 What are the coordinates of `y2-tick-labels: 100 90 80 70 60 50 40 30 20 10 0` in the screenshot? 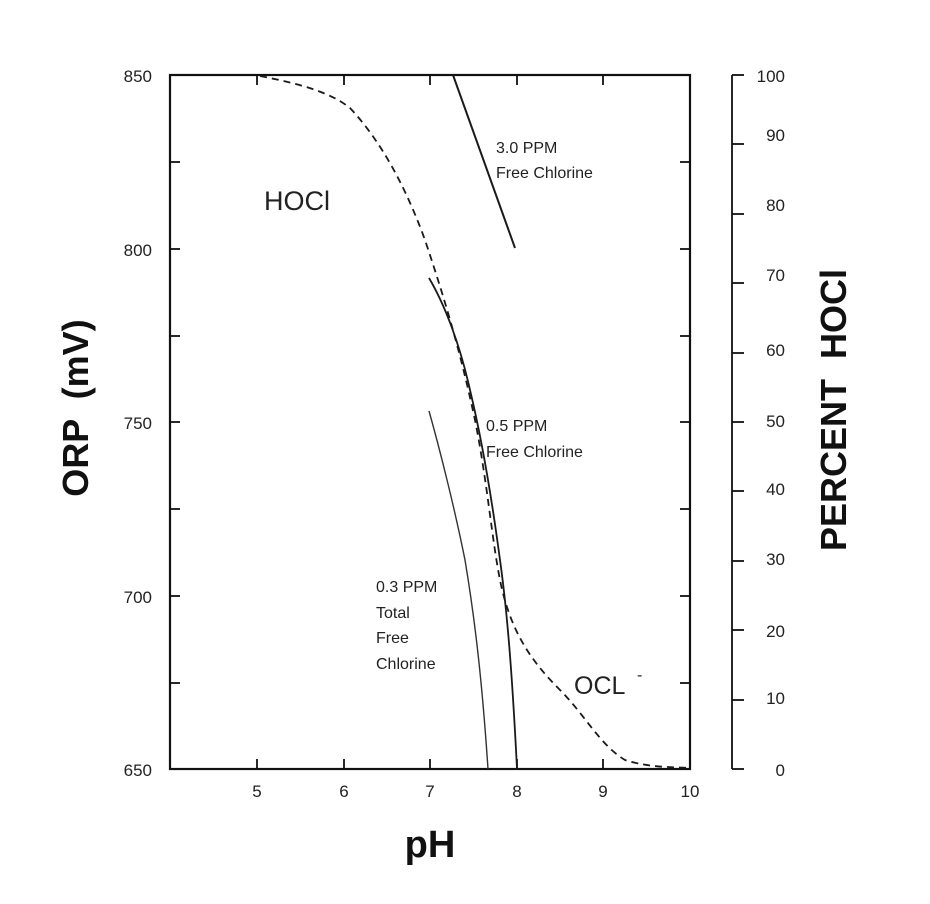 It's located at (771, 423).